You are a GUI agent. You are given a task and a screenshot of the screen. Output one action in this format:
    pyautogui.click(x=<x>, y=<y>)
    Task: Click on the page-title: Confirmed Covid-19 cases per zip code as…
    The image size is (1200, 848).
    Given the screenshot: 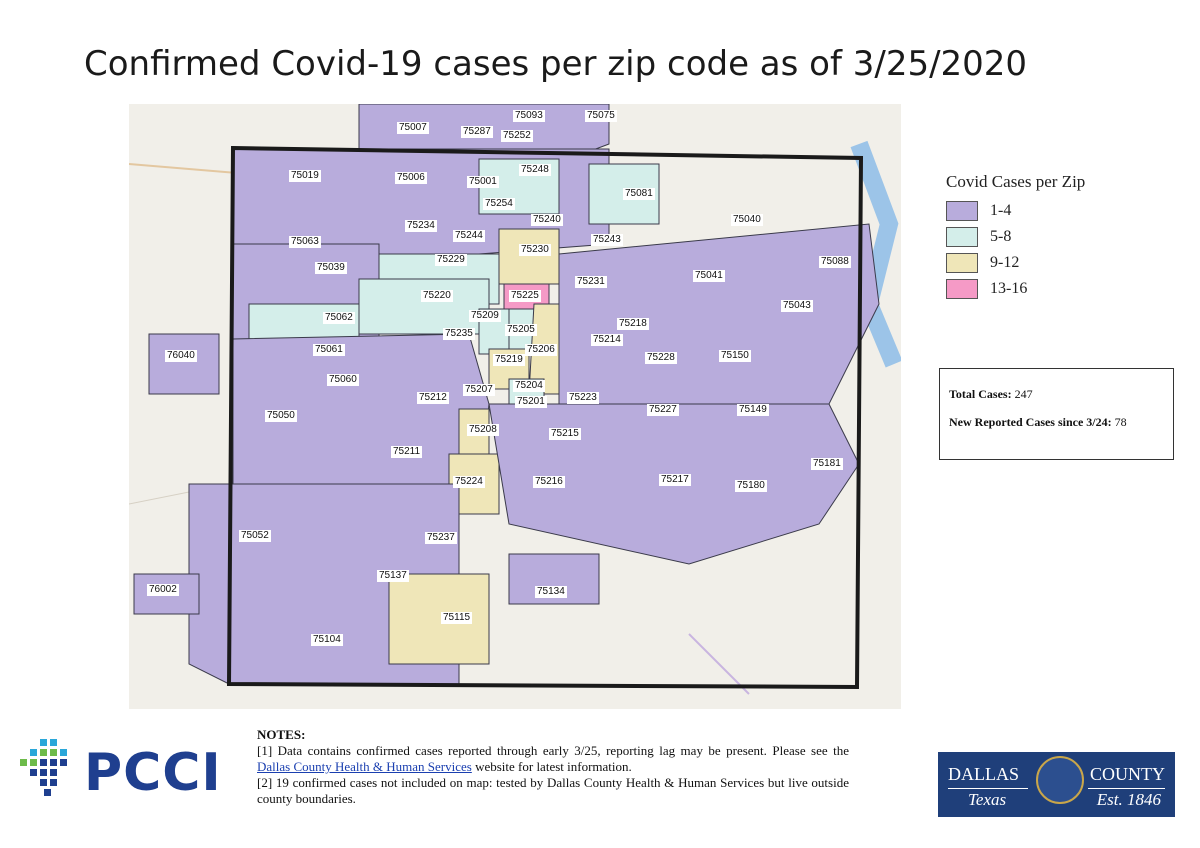 What is the action you would take?
    pyautogui.click(x=556, y=64)
    